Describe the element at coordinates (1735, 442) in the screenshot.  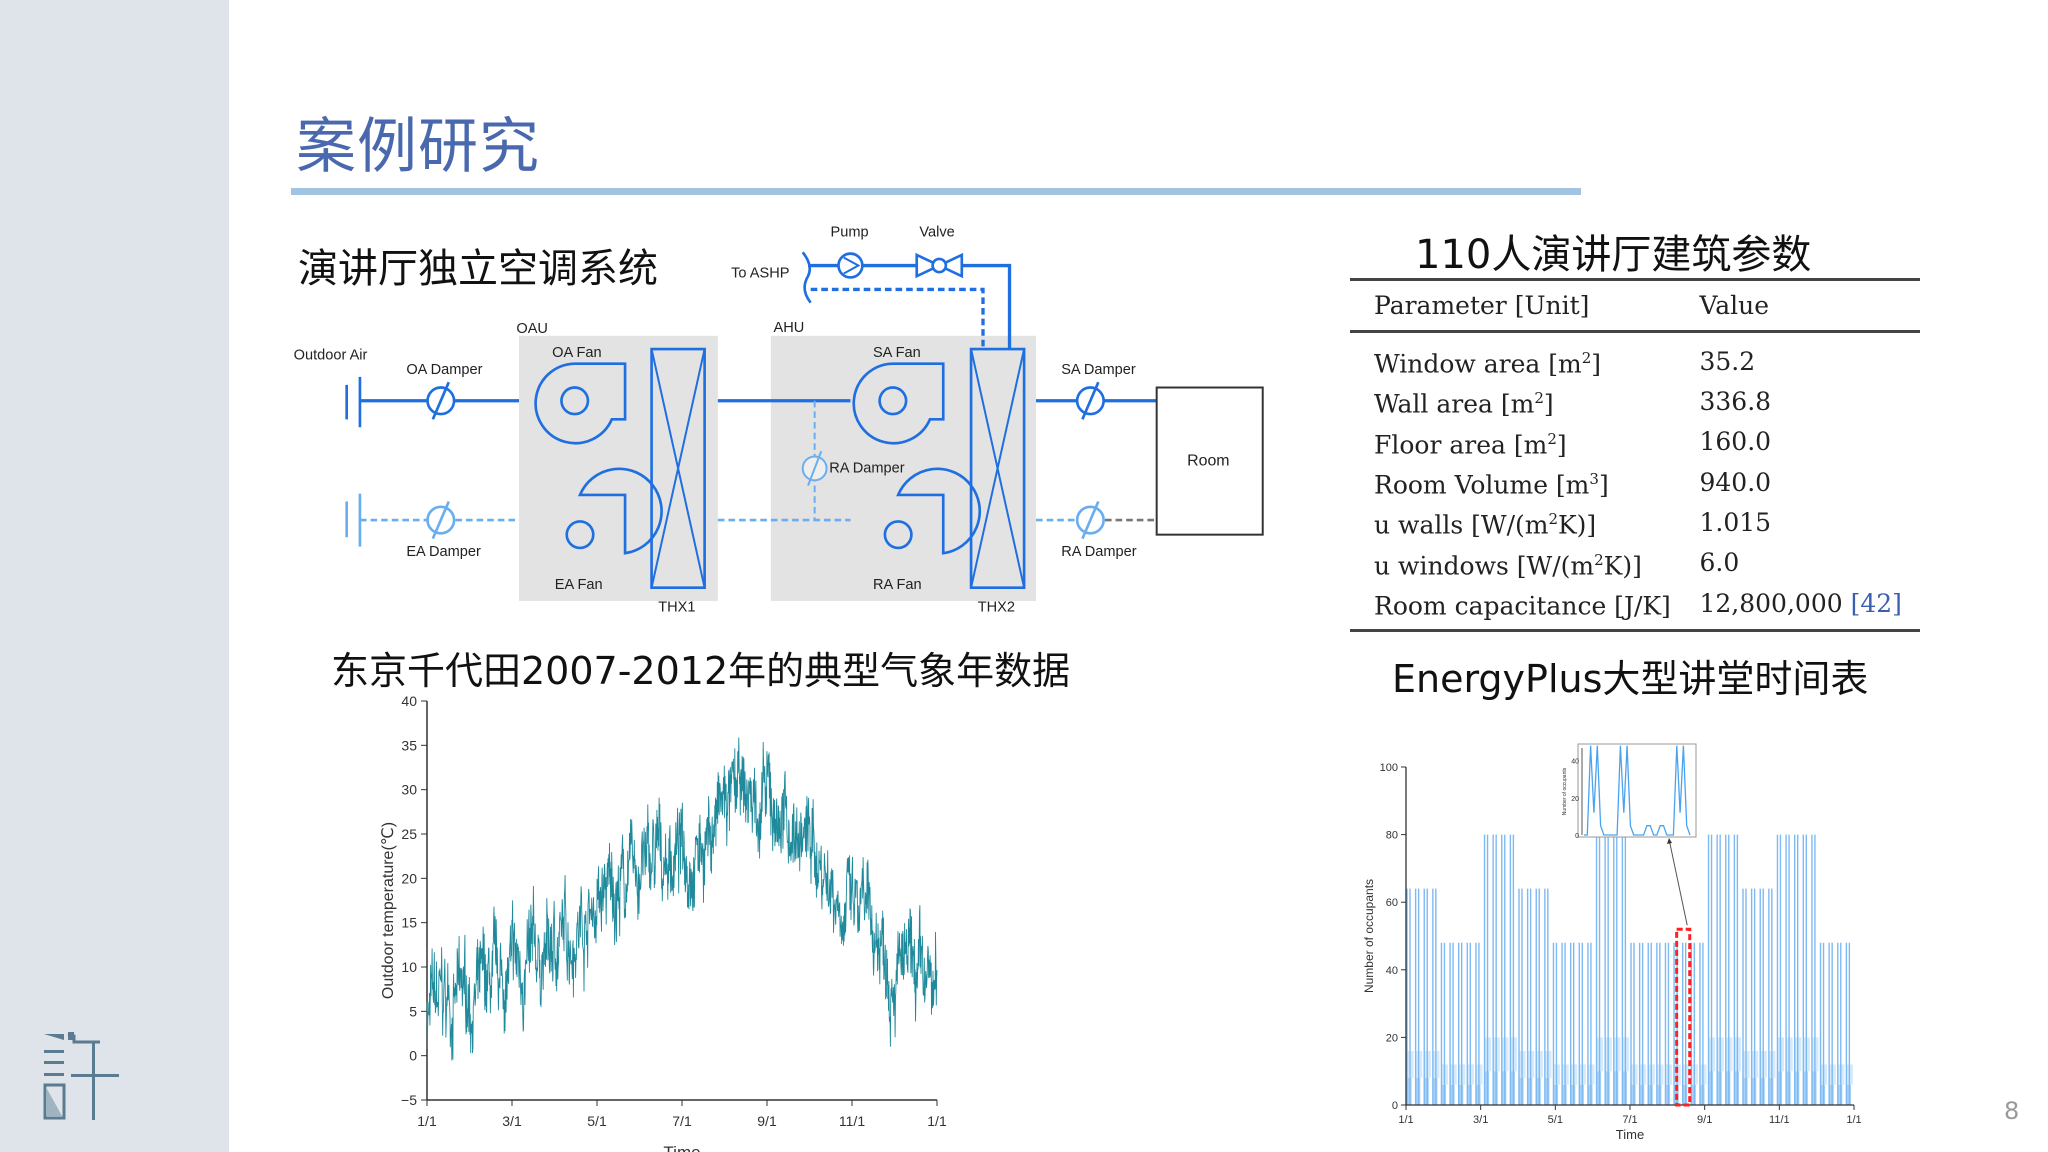
I see `value-text: 160.0` at that location.